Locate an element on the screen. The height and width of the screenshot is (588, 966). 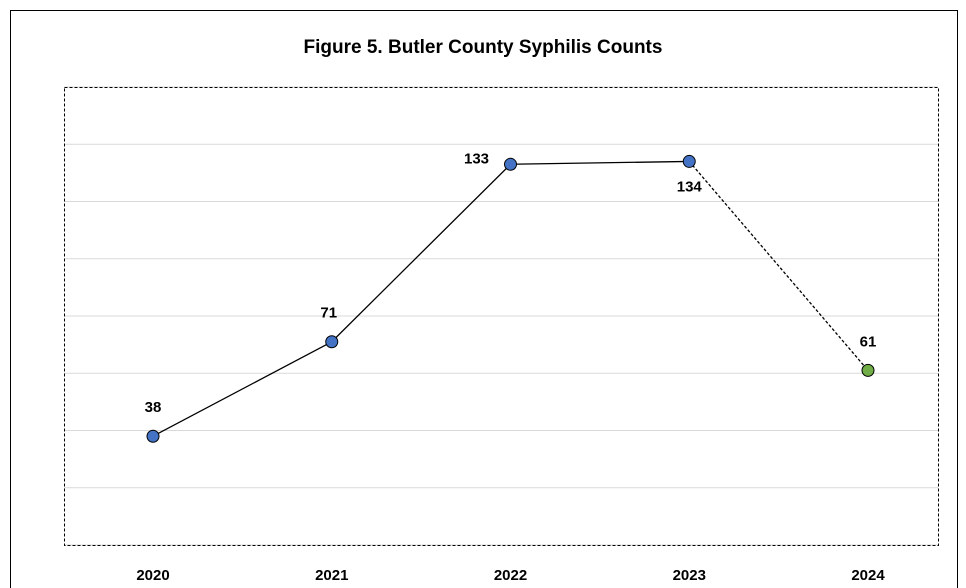
data-label: 38 is located at coordinates (153, 407).